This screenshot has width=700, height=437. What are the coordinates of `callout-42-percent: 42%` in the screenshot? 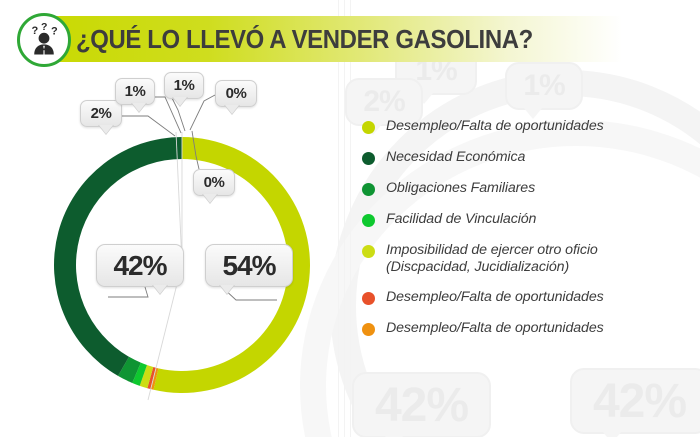 It's located at (140, 269).